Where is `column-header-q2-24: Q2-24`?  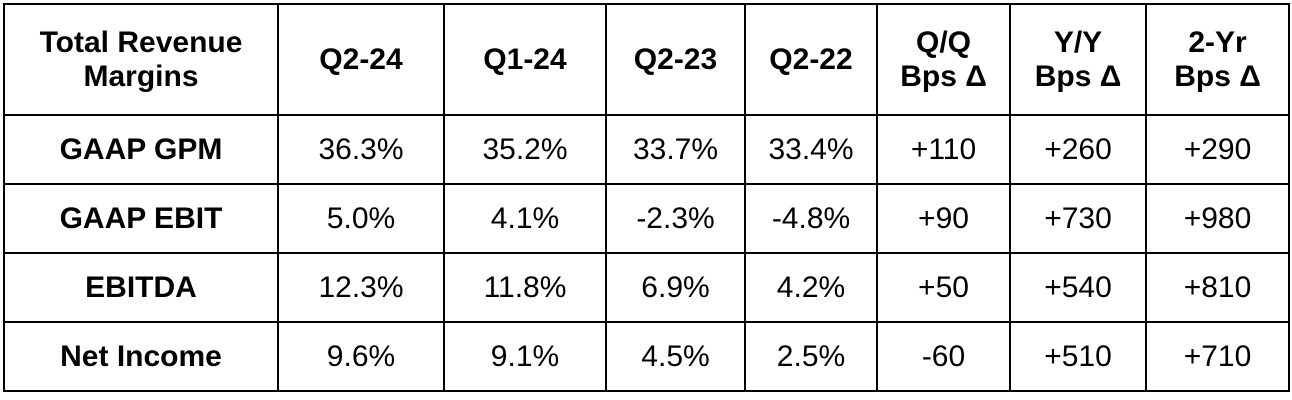 column-header-q2-24: Q2-24 is located at coordinates (361, 59).